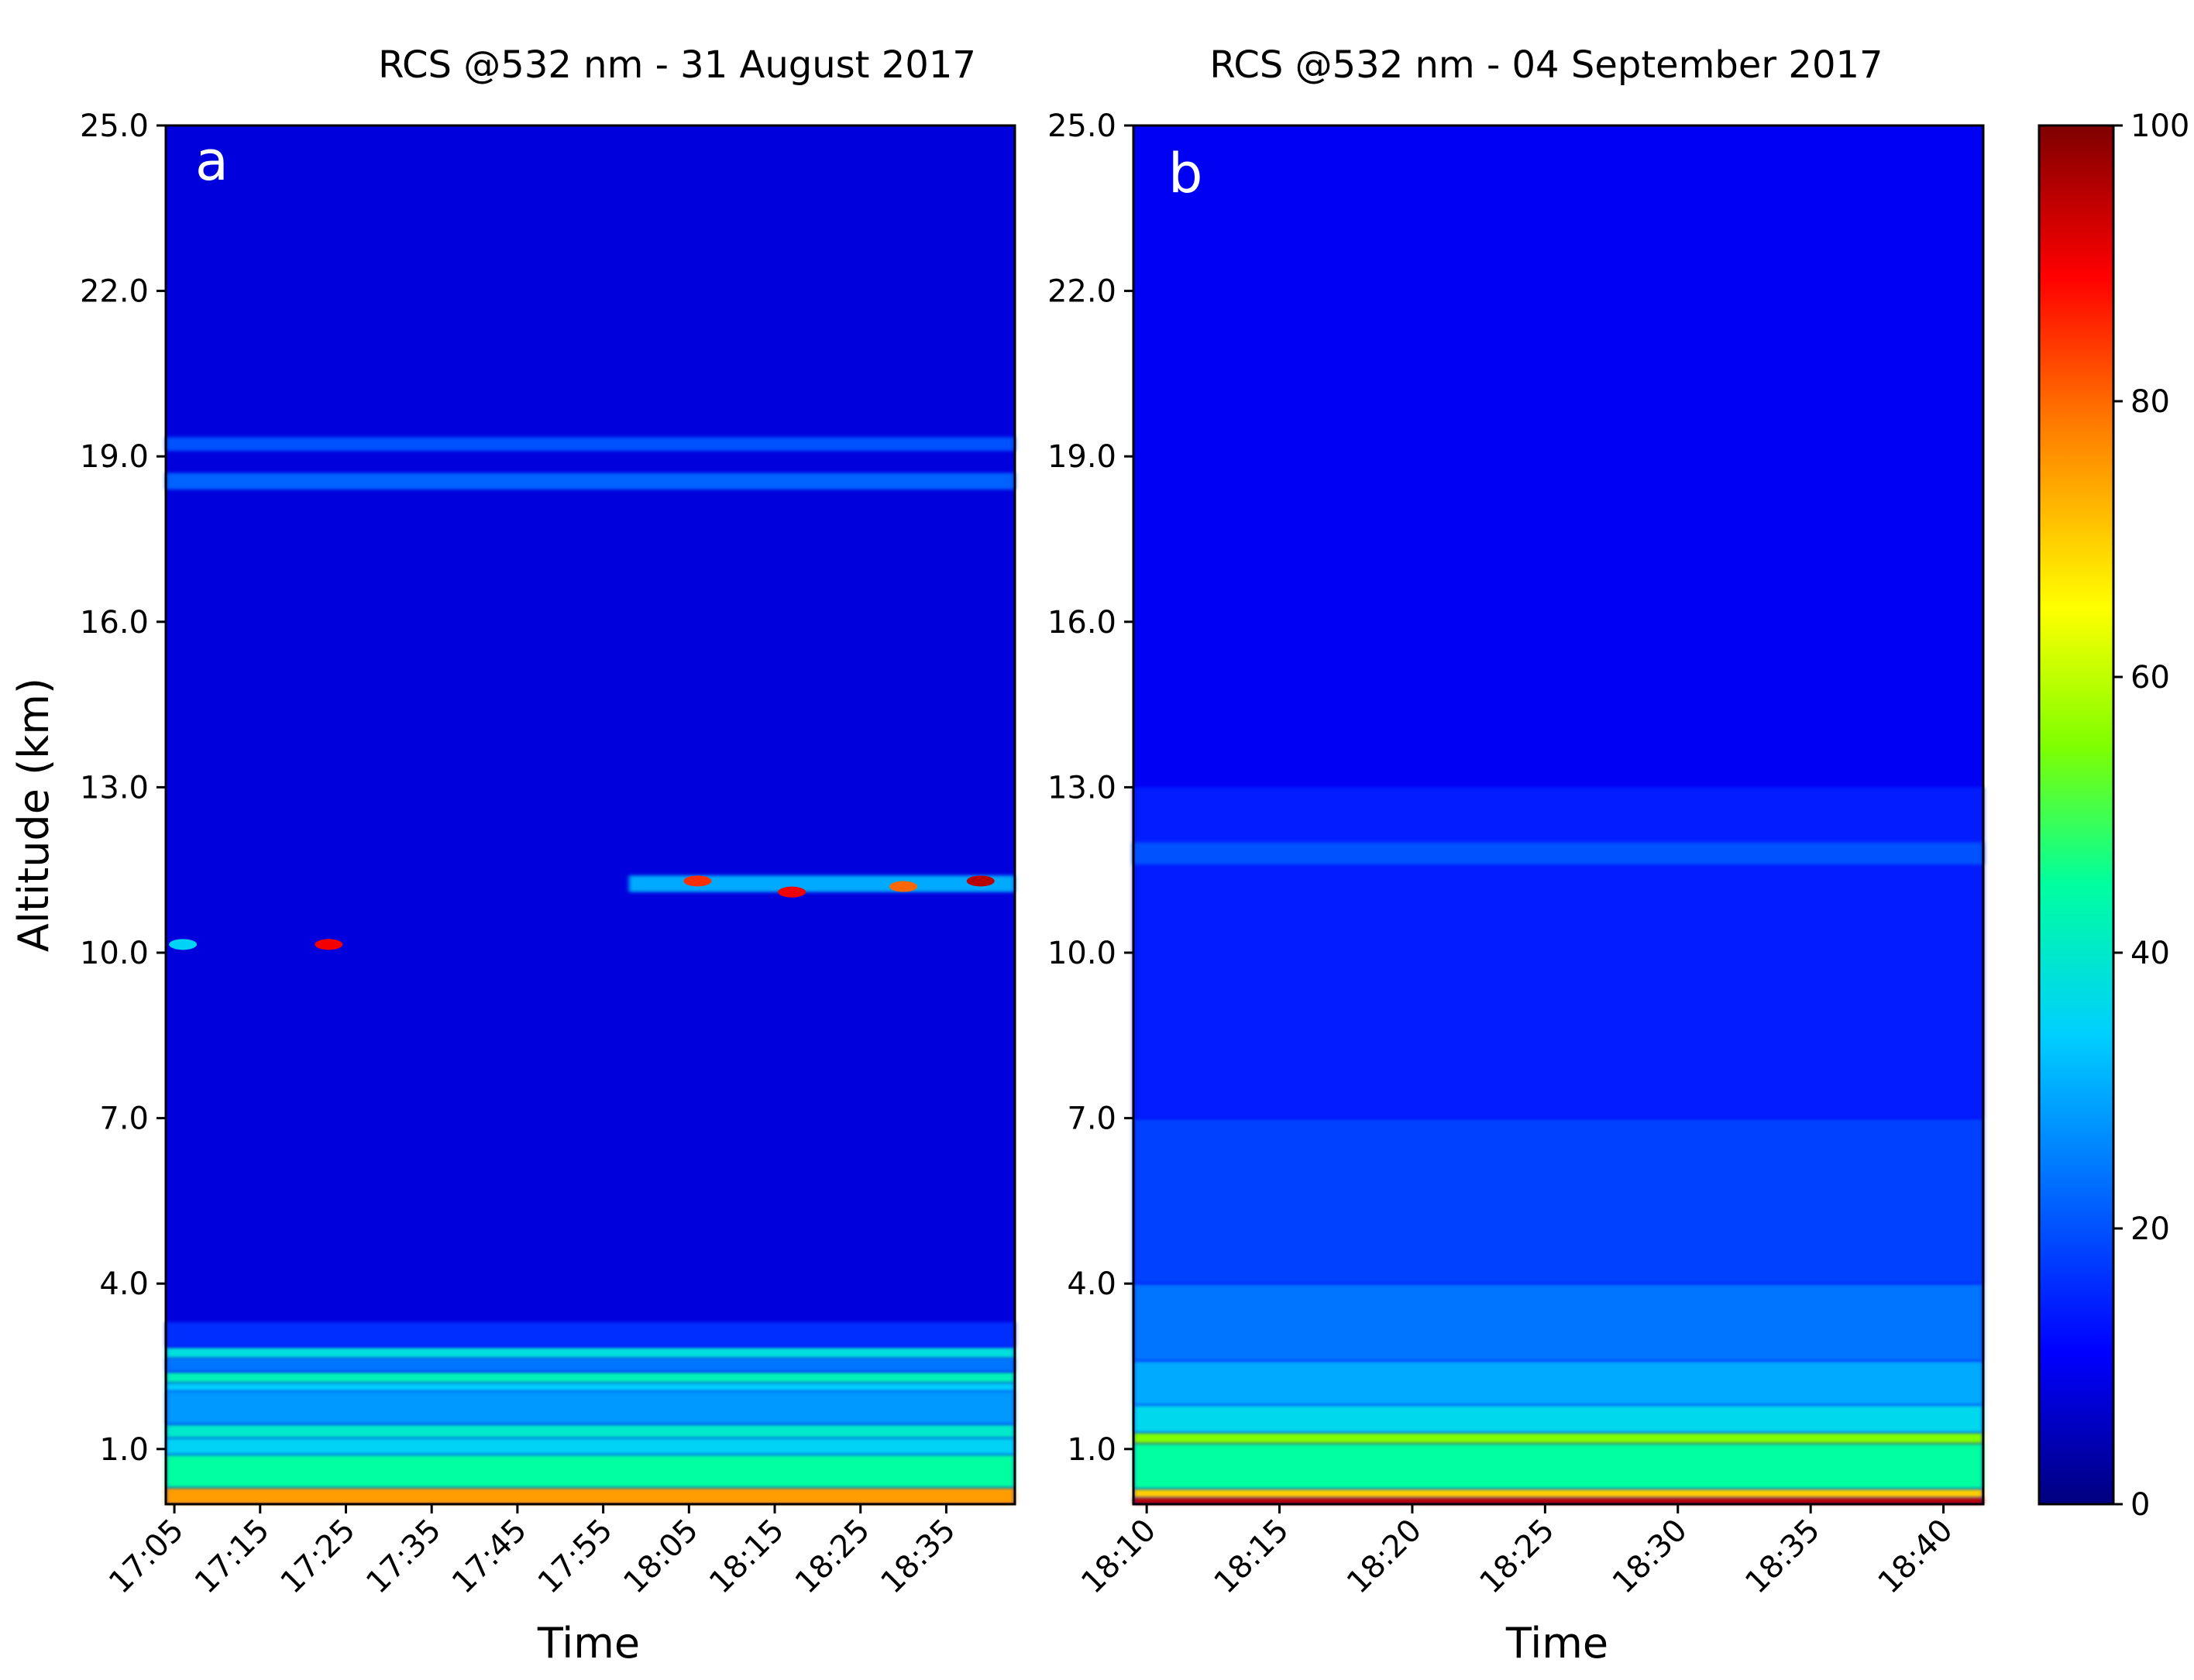  I want to click on x-tick-label: 17:55, so click(575, 1557).